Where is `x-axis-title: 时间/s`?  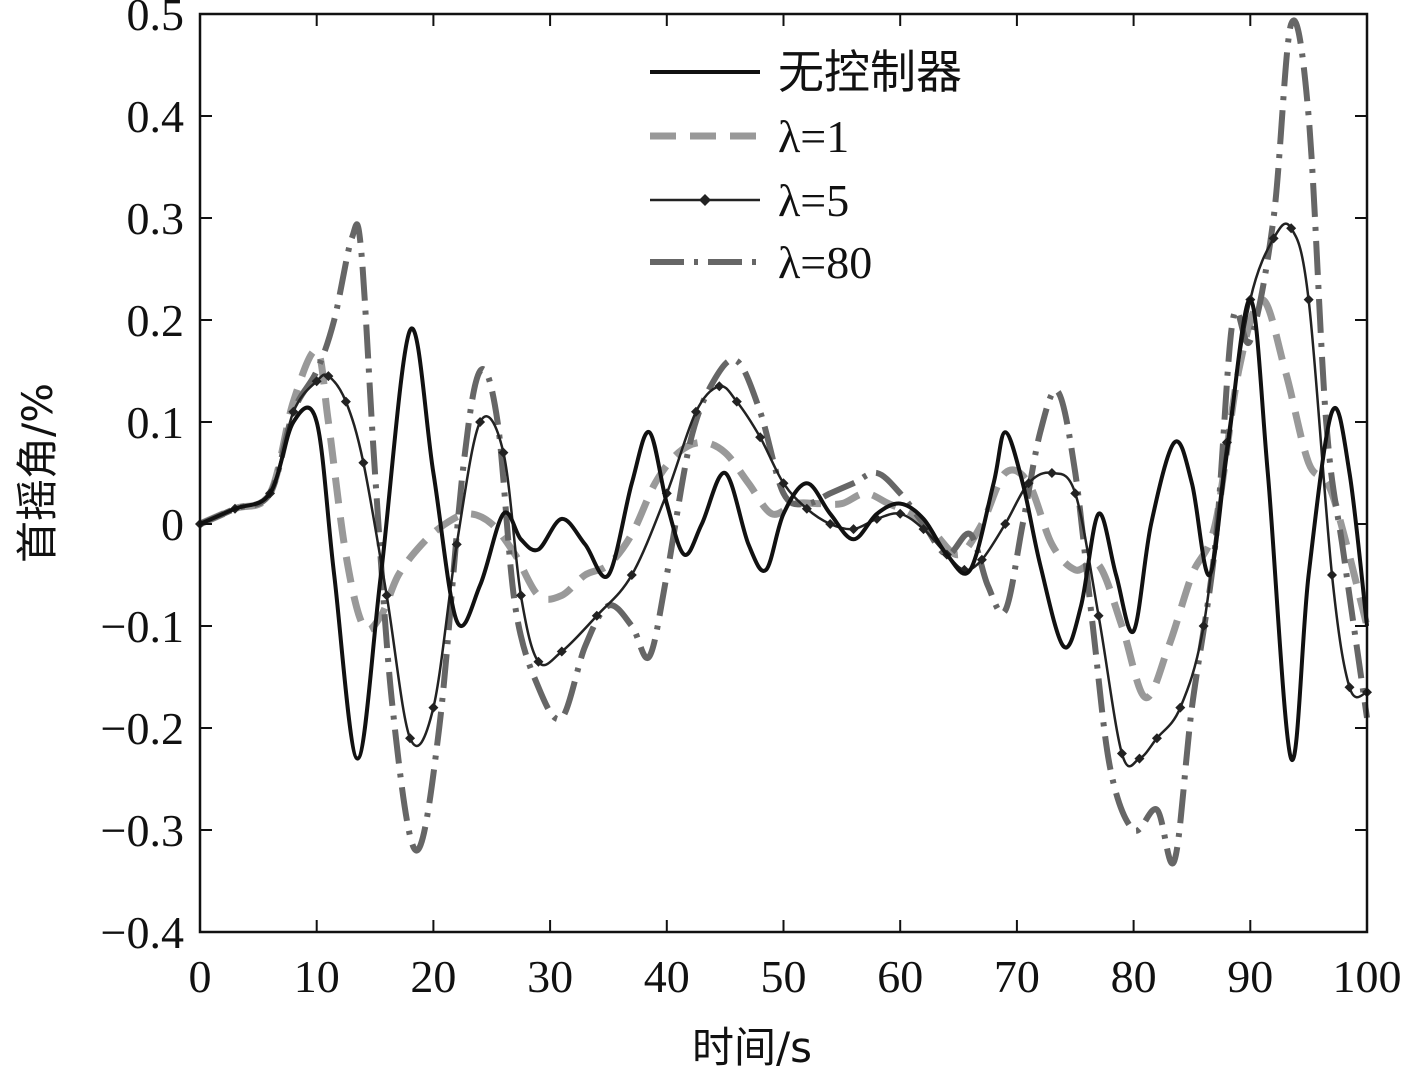
x-axis-title: 时间/s is located at coordinates (752, 1047).